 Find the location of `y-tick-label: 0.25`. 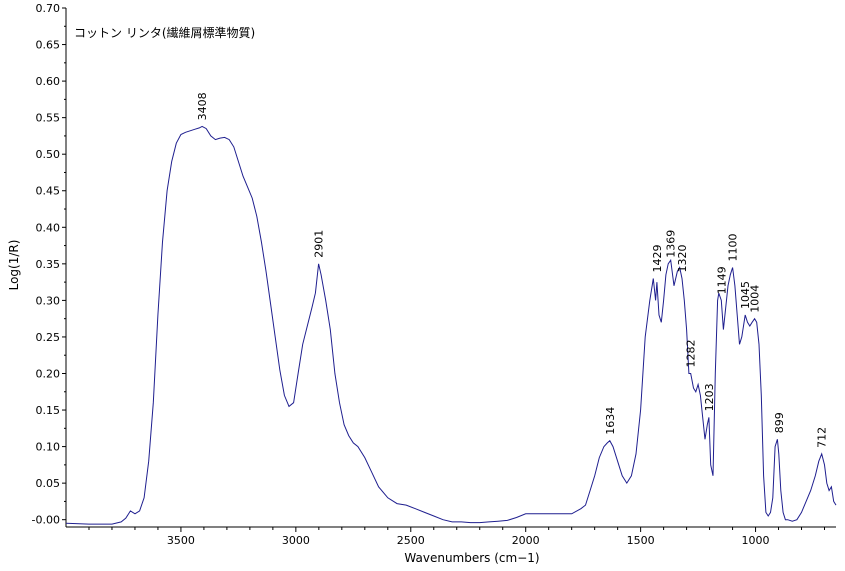

y-tick-label: 0.25 is located at coordinates (48, 337).